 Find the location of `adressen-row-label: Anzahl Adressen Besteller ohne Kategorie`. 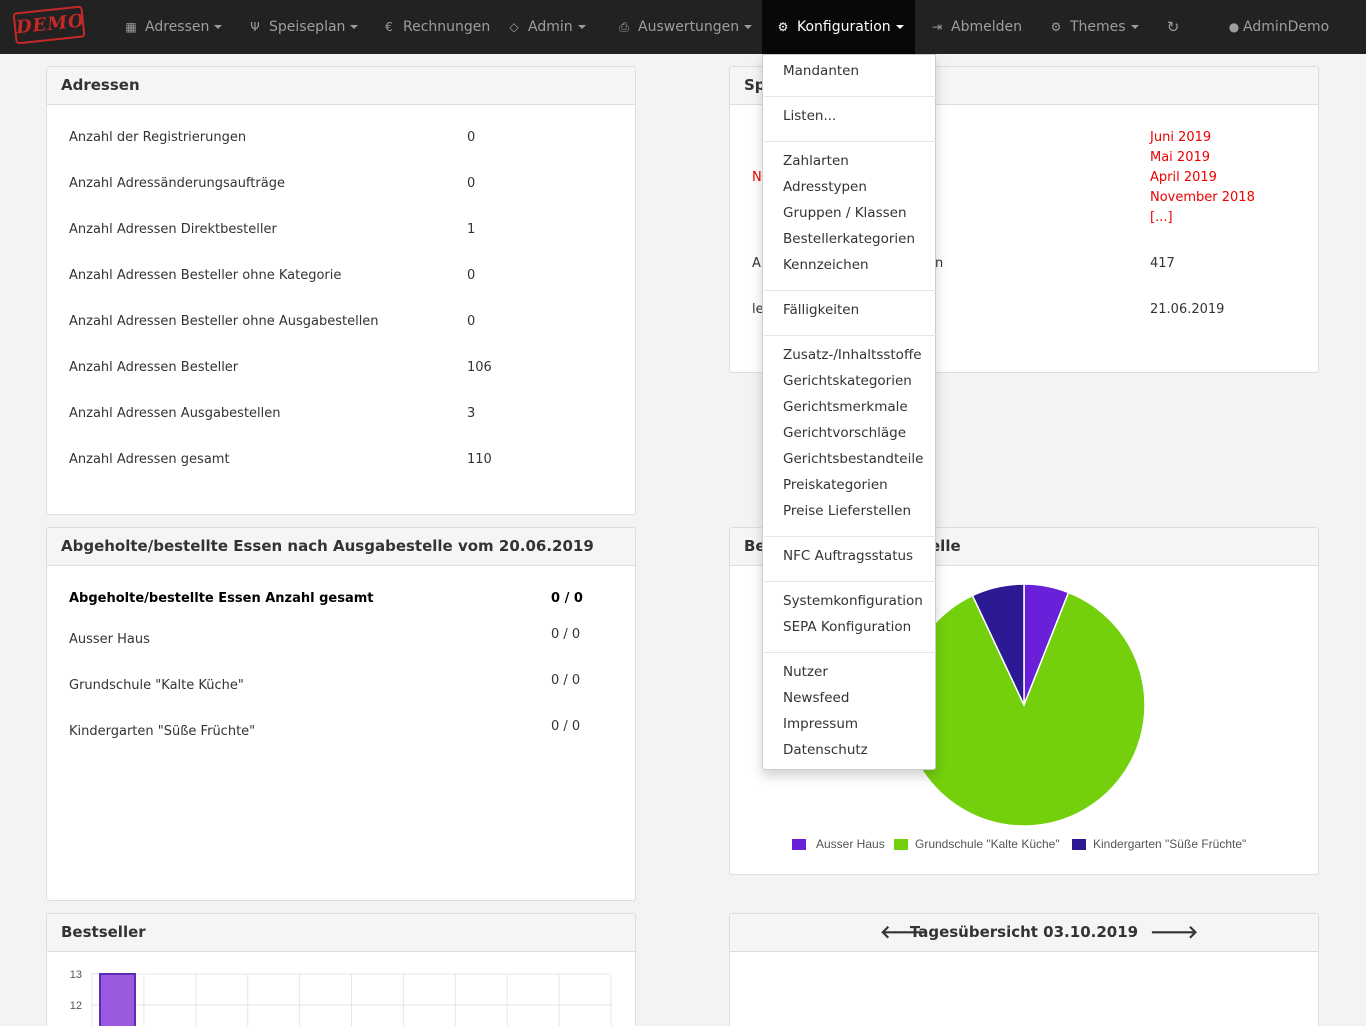

adressen-row-label: Anzahl Adressen Besteller ohne Kategorie is located at coordinates (205, 275).